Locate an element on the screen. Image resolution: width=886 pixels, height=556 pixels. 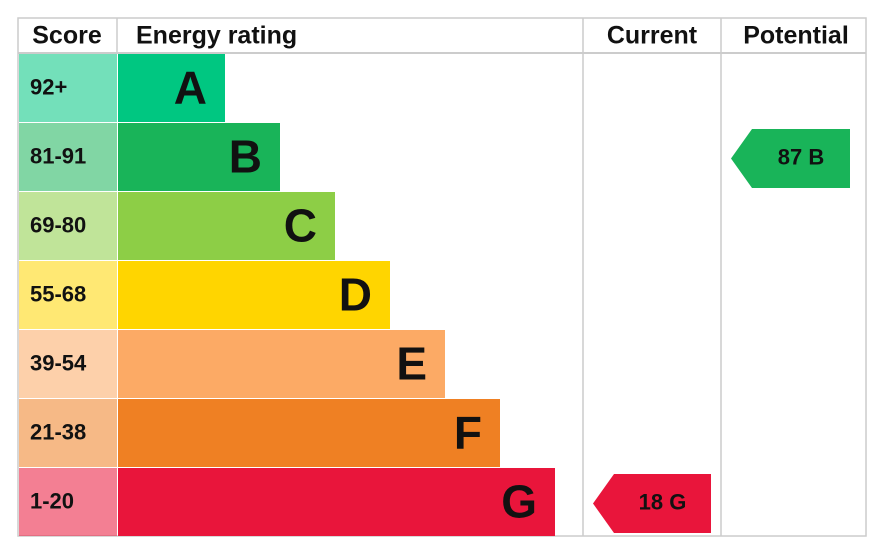
band-letter: F is located at coordinates (468, 433).